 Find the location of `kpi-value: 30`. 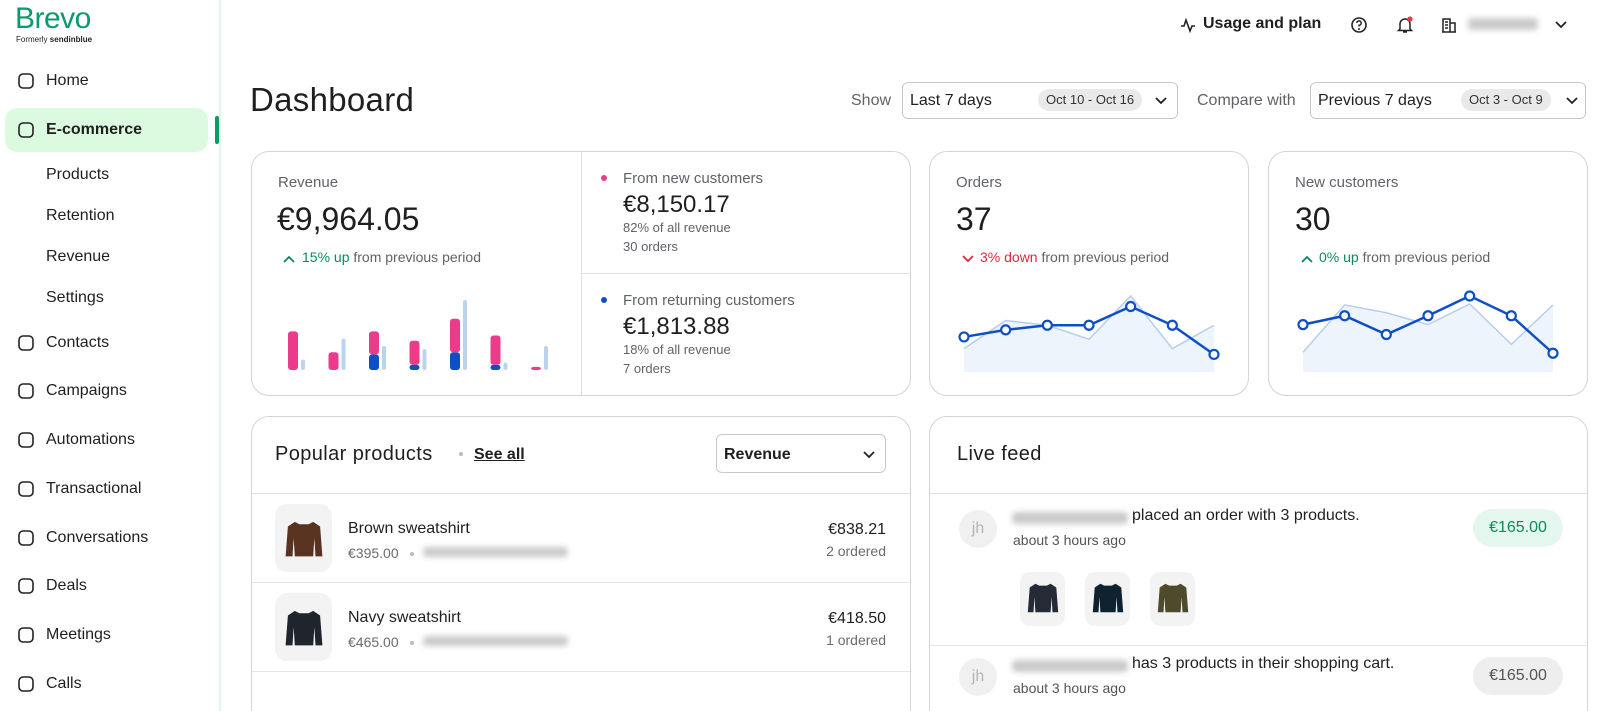

kpi-value: 30 is located at coordinates (1313, 219).